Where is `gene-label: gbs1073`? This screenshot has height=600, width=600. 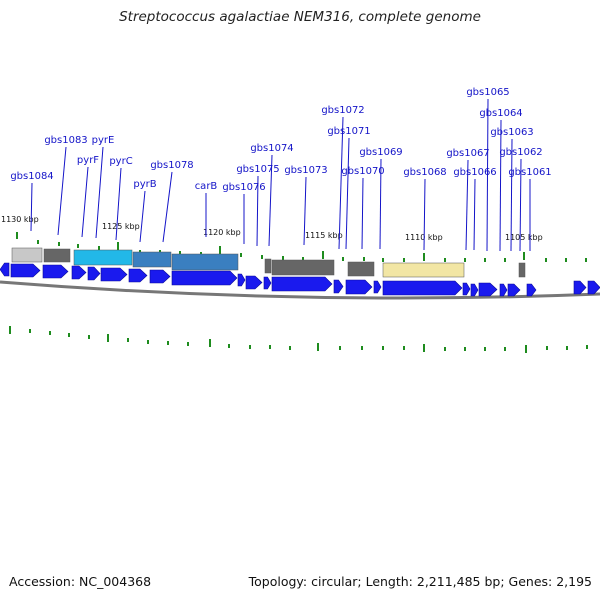
gene-label: gbs1073 is located at coordinates (305, 170).